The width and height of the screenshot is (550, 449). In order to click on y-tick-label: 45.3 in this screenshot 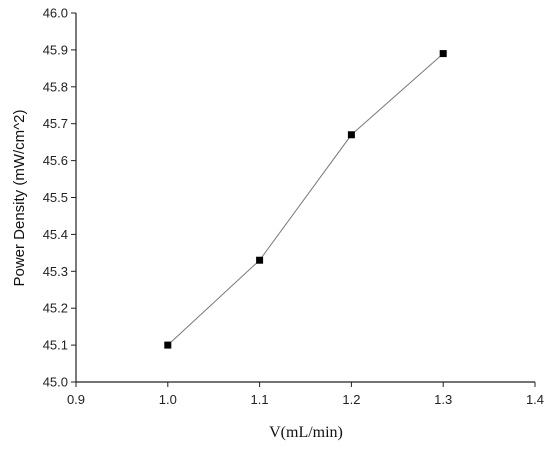, I will do `click(55, 271)`.